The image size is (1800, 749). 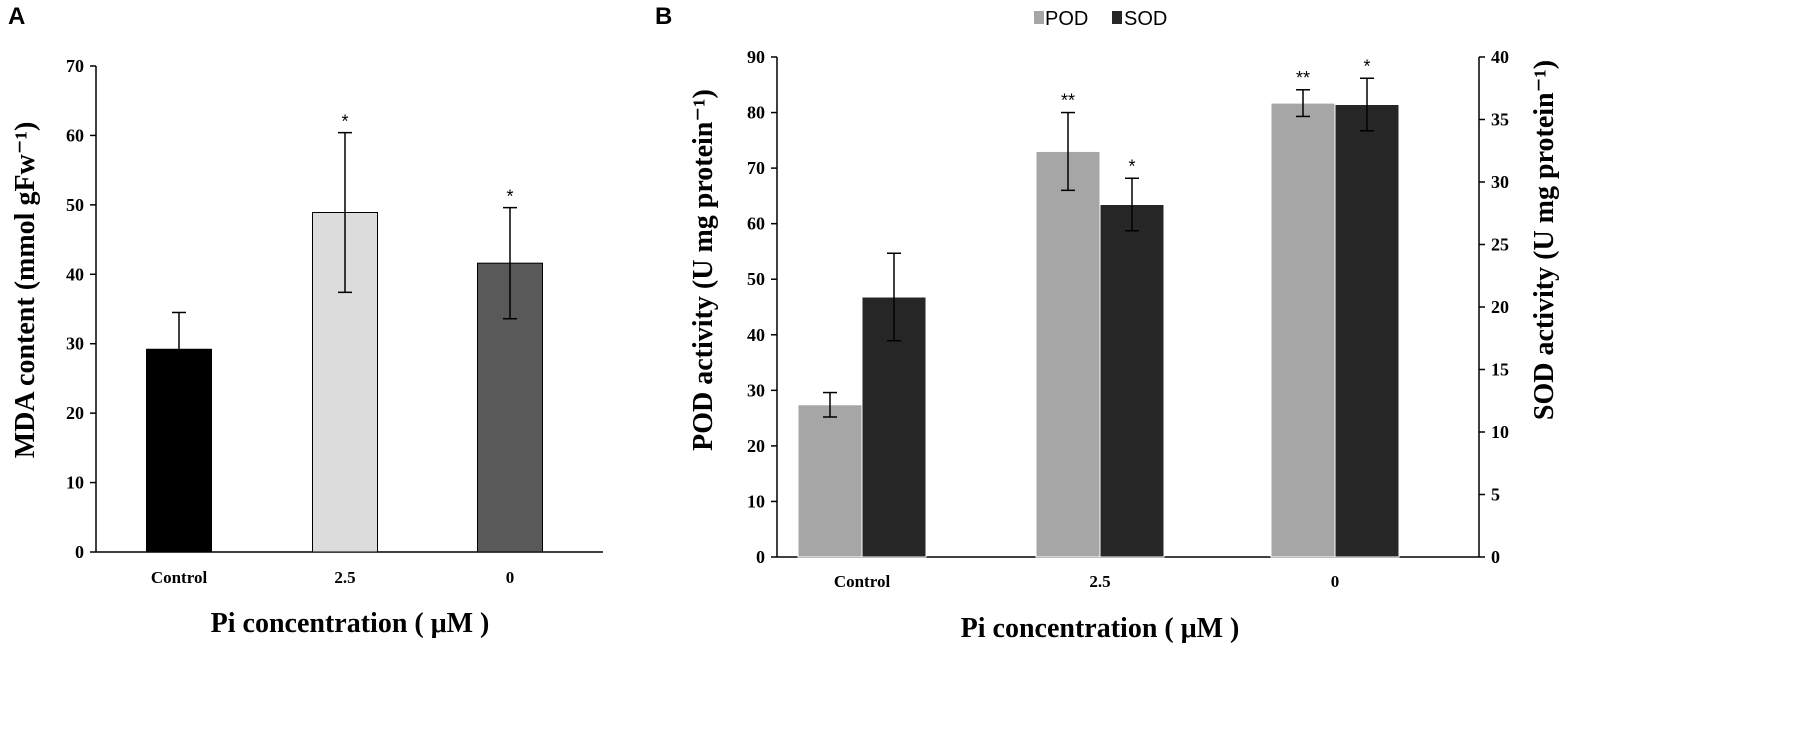 I want to click on panel-a-y-axis-title: MDA content (mmol gFw⁻¹), so click(x=25, y=290).